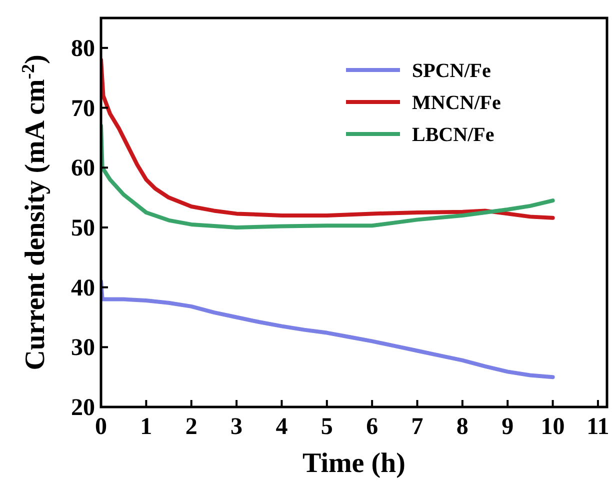 This screenshot has height=484, width=616. I want to click on x-tick-label: 10, so click(552, 427).